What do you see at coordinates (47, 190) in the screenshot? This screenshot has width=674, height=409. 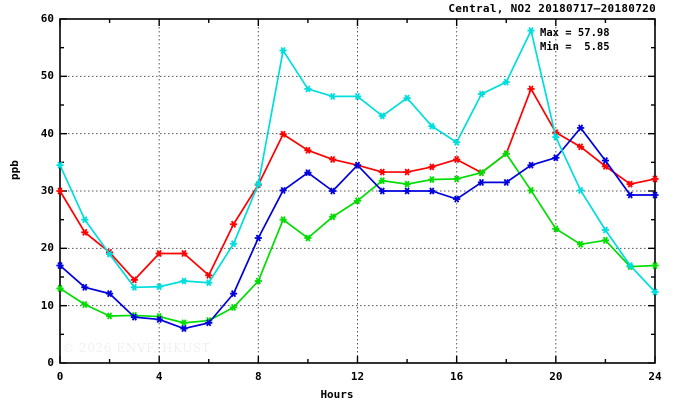 I see `y-tick-label: 30` at bounding box center [47, 190].